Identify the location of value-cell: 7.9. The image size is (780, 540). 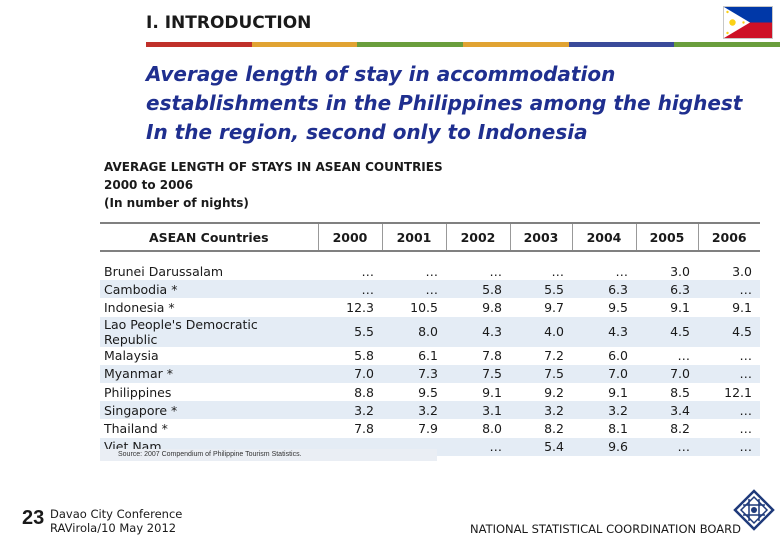
(428, 428).